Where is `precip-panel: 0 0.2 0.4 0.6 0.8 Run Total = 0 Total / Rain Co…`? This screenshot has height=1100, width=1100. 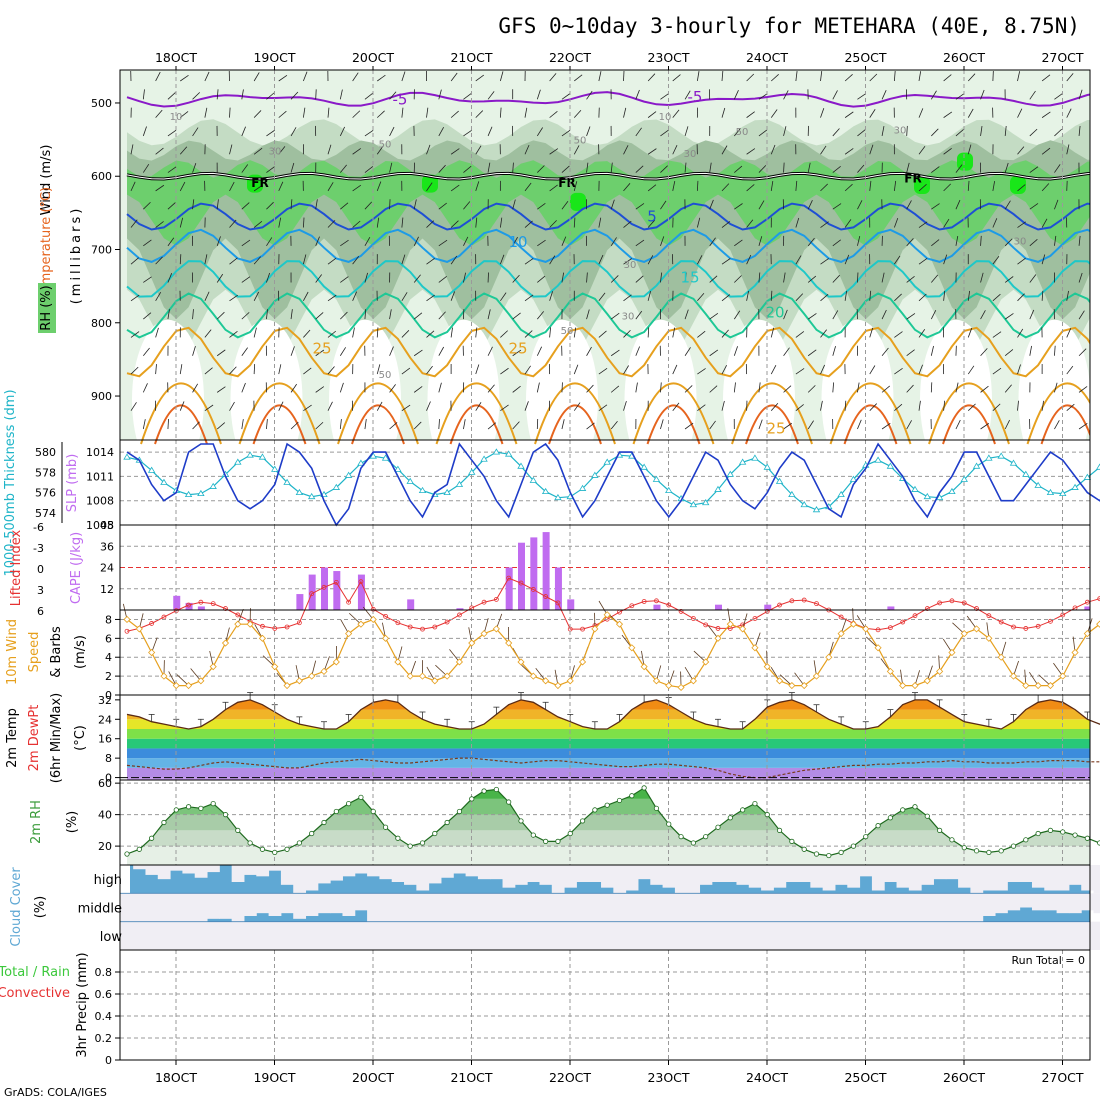 precip-panel: 0 0.2 0.4 0.6 0.8 Run Total = 0 Total / Rain Co… is located at coordinates (545, 1008).